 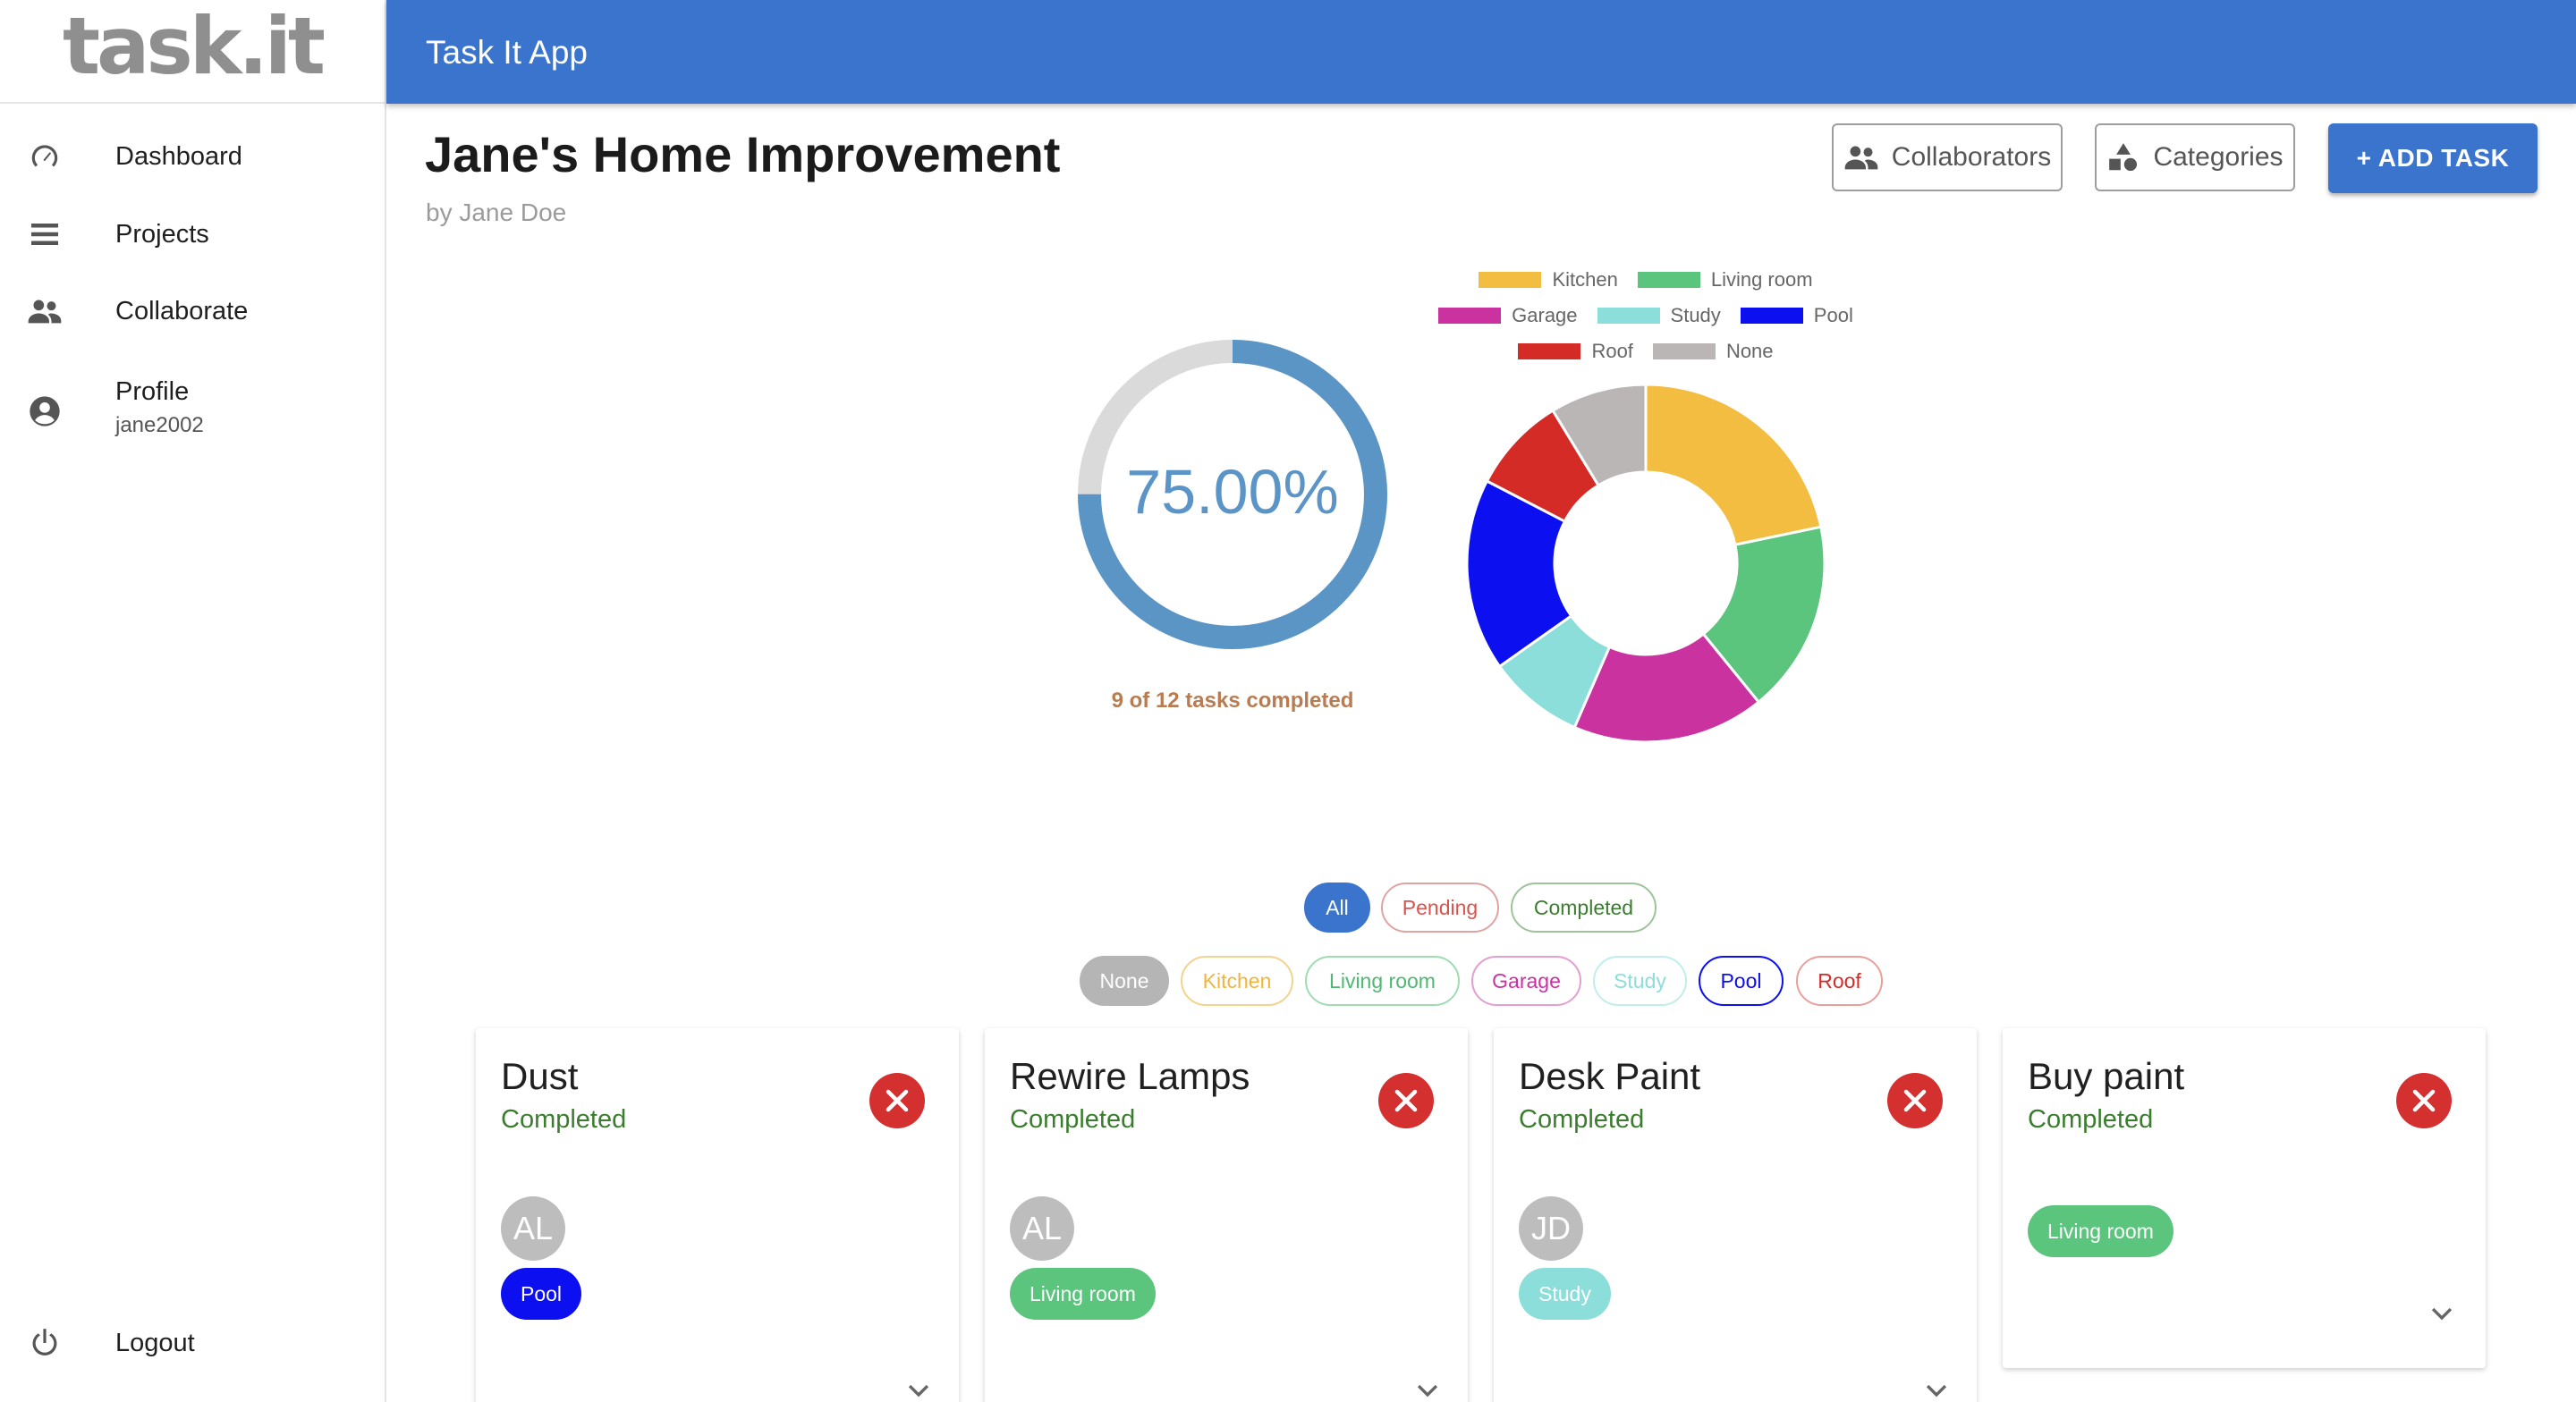 I want to click on legend-item: Living room, so click(x=1725, y=279).